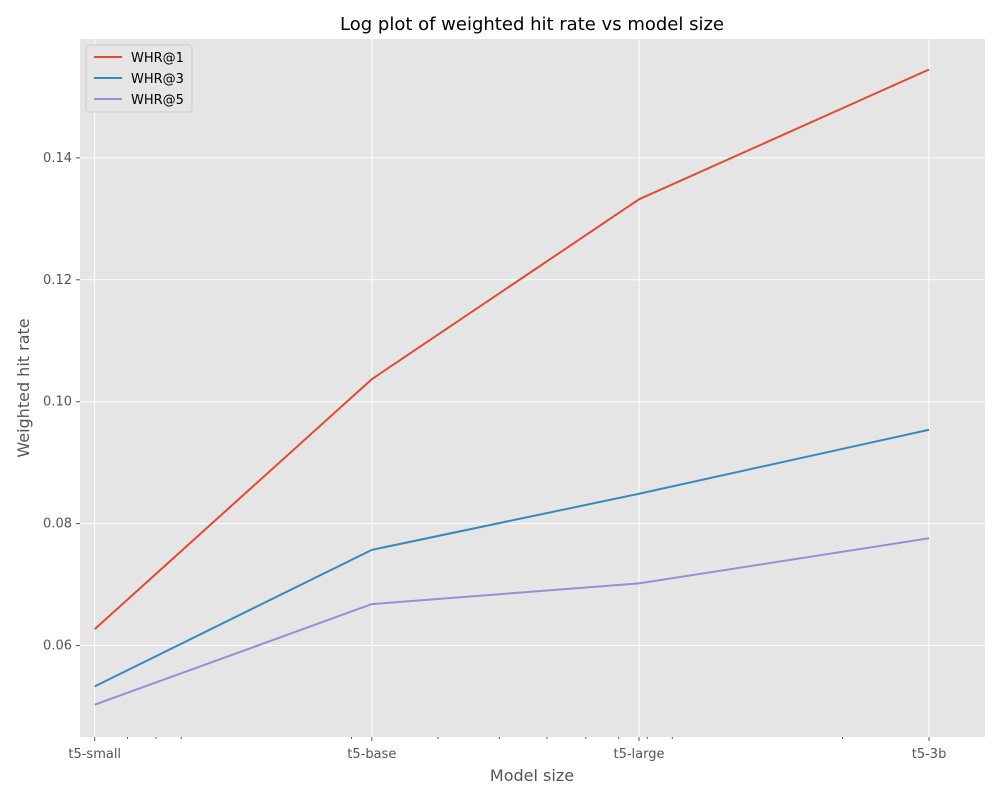 This screenshot has width=1000, height=800. I want to click on legend-label-whr5: WHR@5, so click(157, 100).